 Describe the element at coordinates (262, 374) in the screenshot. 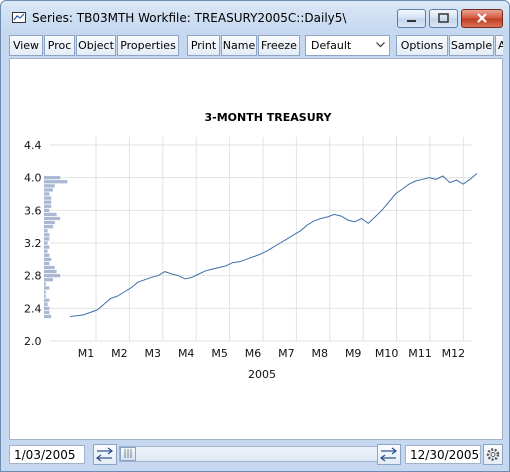

I see `x-axis-label: 2005` at that location.